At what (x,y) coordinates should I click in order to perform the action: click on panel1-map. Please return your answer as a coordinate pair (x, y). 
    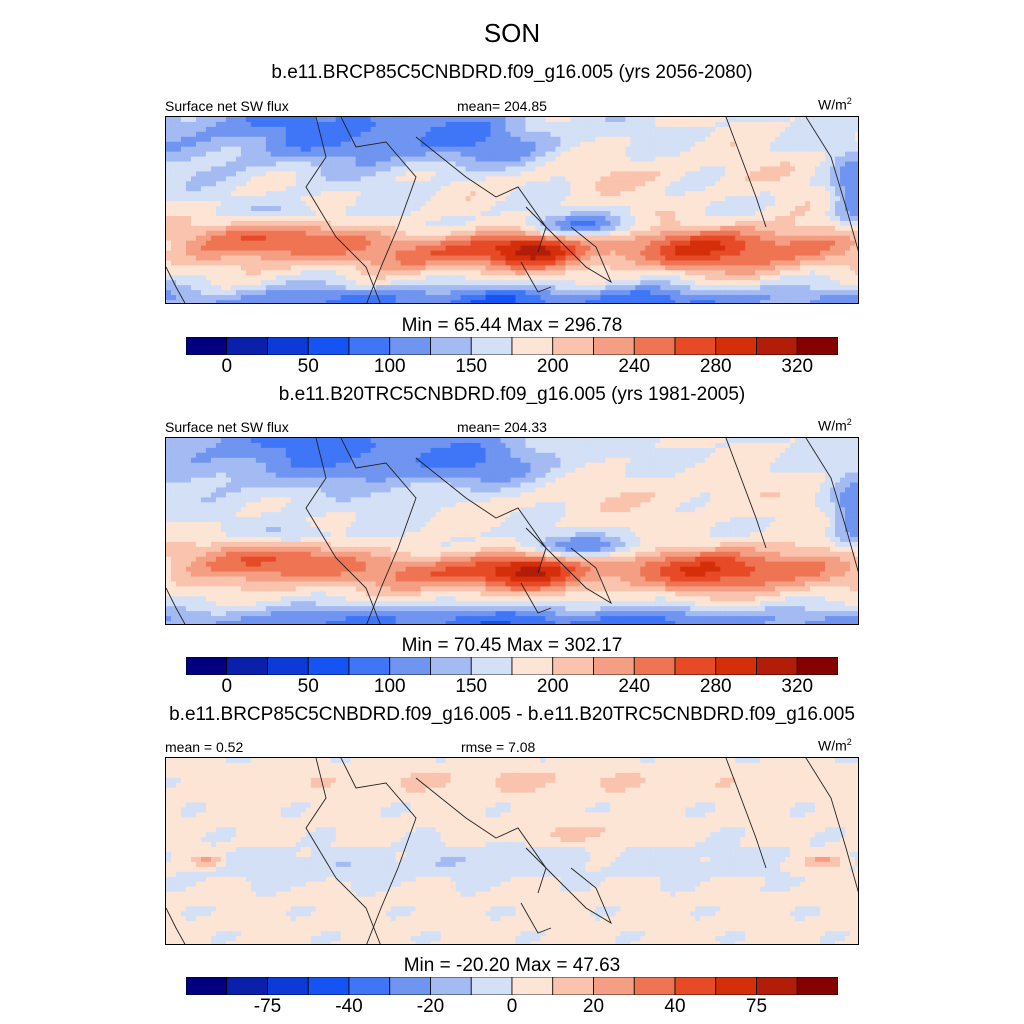
    Looking at the image, I should click on (512, 210).